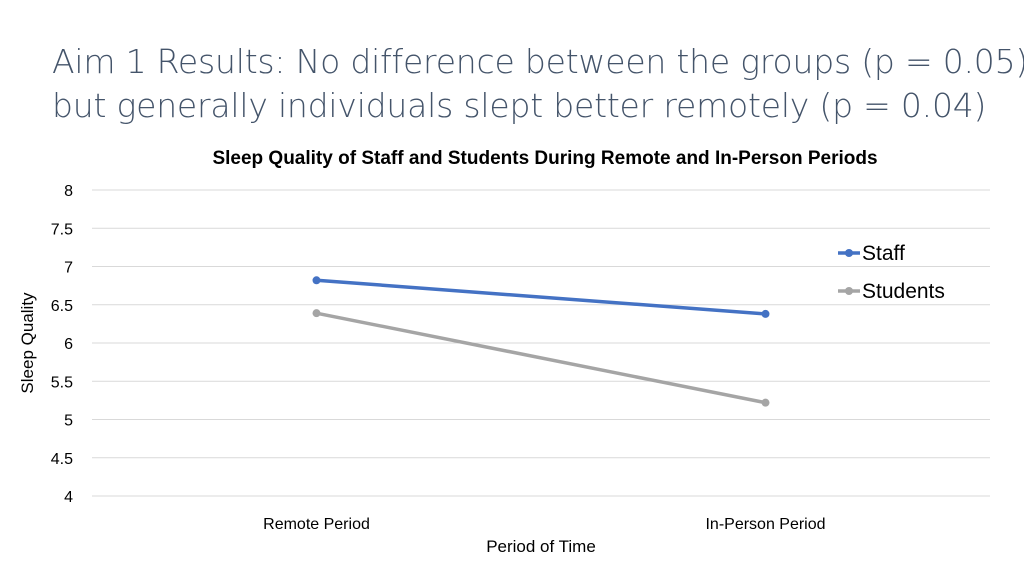  Describe the element at coordinates (62, 382) in the screenshot. I see `y-tick-label: 5.5` at that location.